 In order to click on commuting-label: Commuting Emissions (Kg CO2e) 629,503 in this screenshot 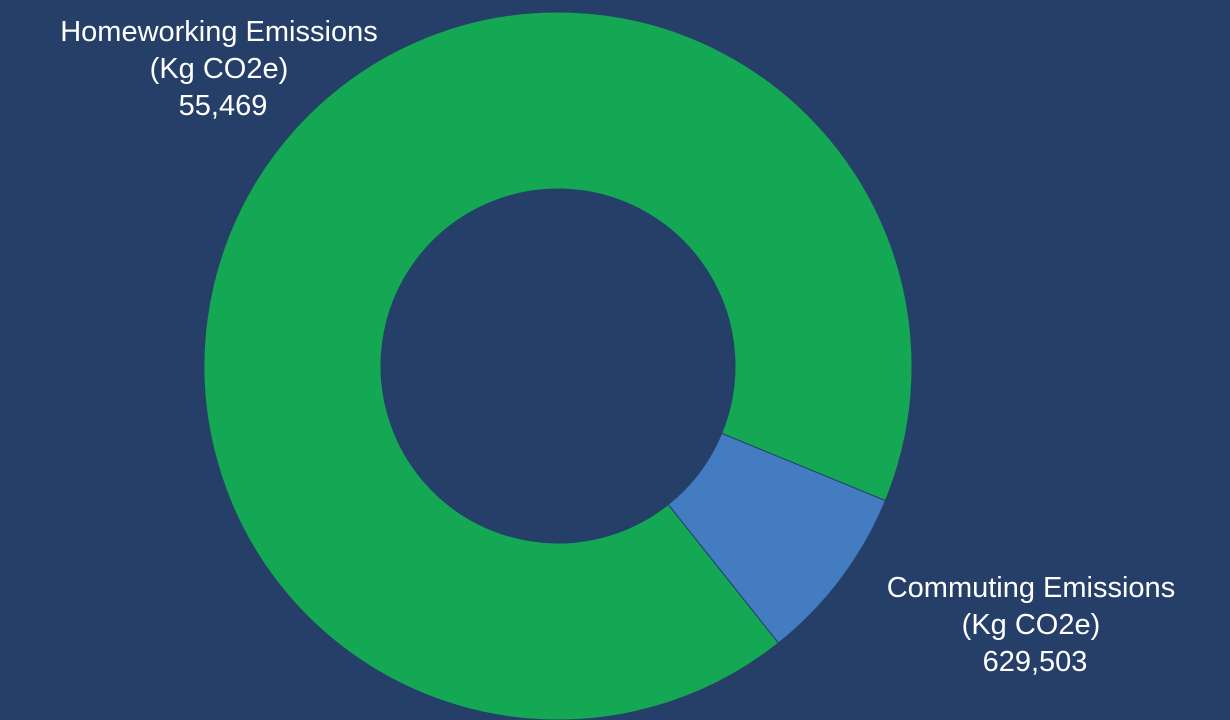, I will do `click(1035, 625)`.